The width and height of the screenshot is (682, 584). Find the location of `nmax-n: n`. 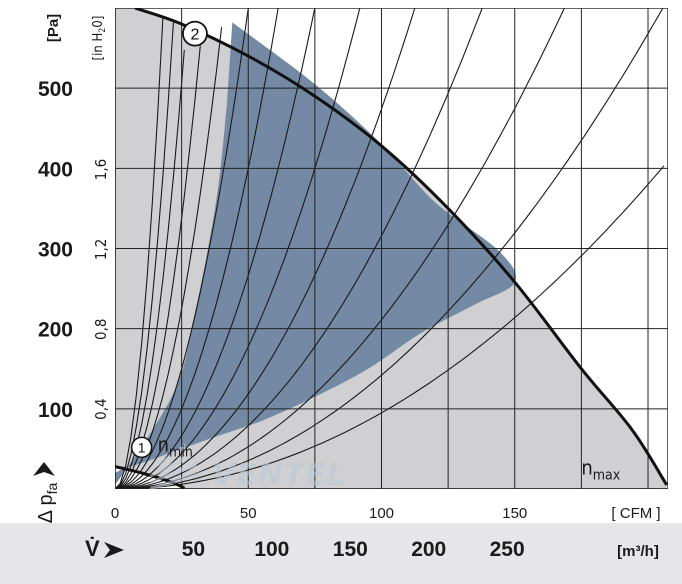

nmax-n: n is located at coordinates (586, 468).